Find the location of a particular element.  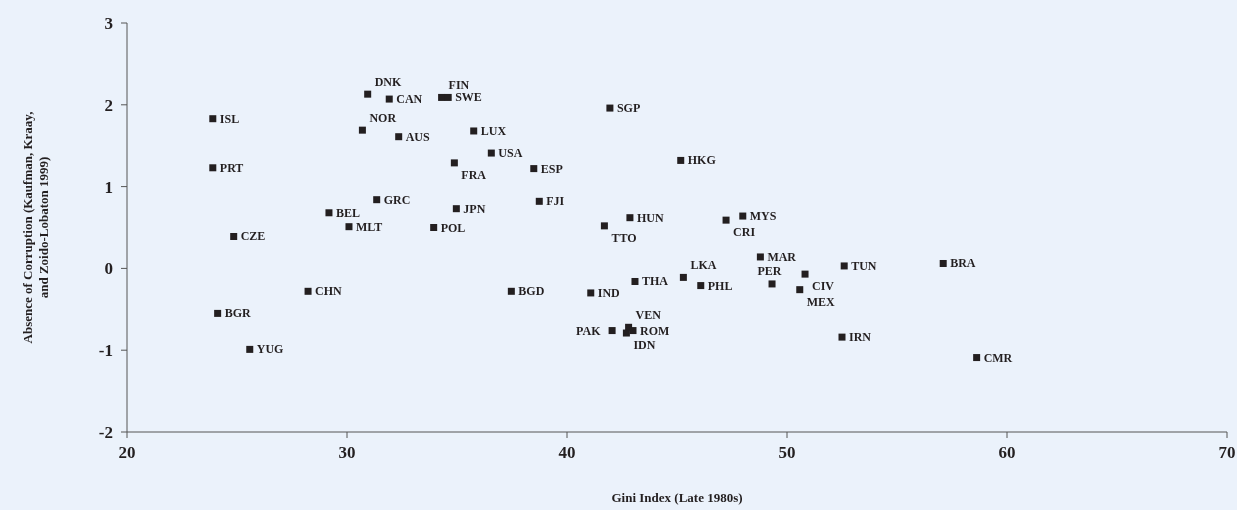

annotation: BGD is located at coordinates (531, 291).